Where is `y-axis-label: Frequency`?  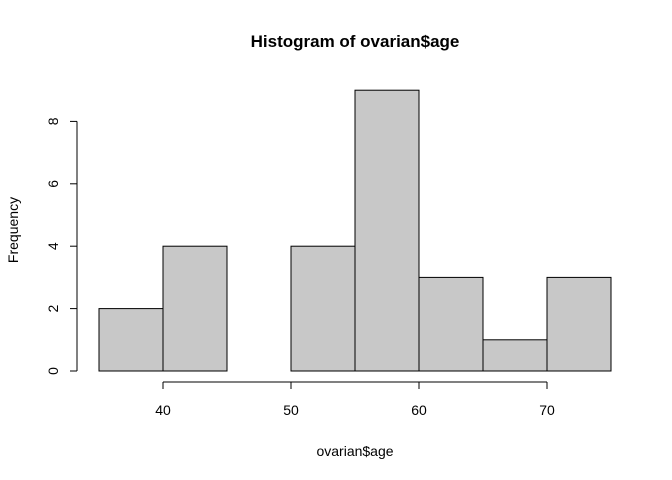
y-axis-label: Frequency is located at coordinates (13, 230).